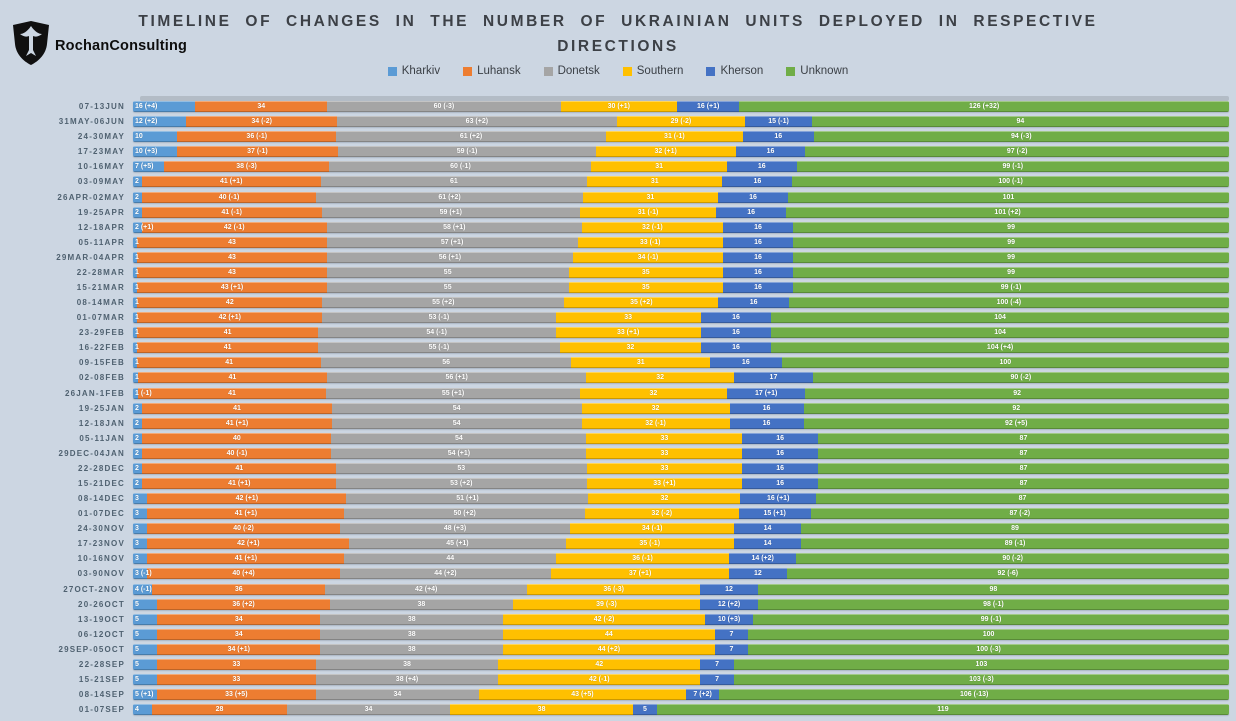  I want to click on segment-value-label: 41 (-1), so click(231, 212).